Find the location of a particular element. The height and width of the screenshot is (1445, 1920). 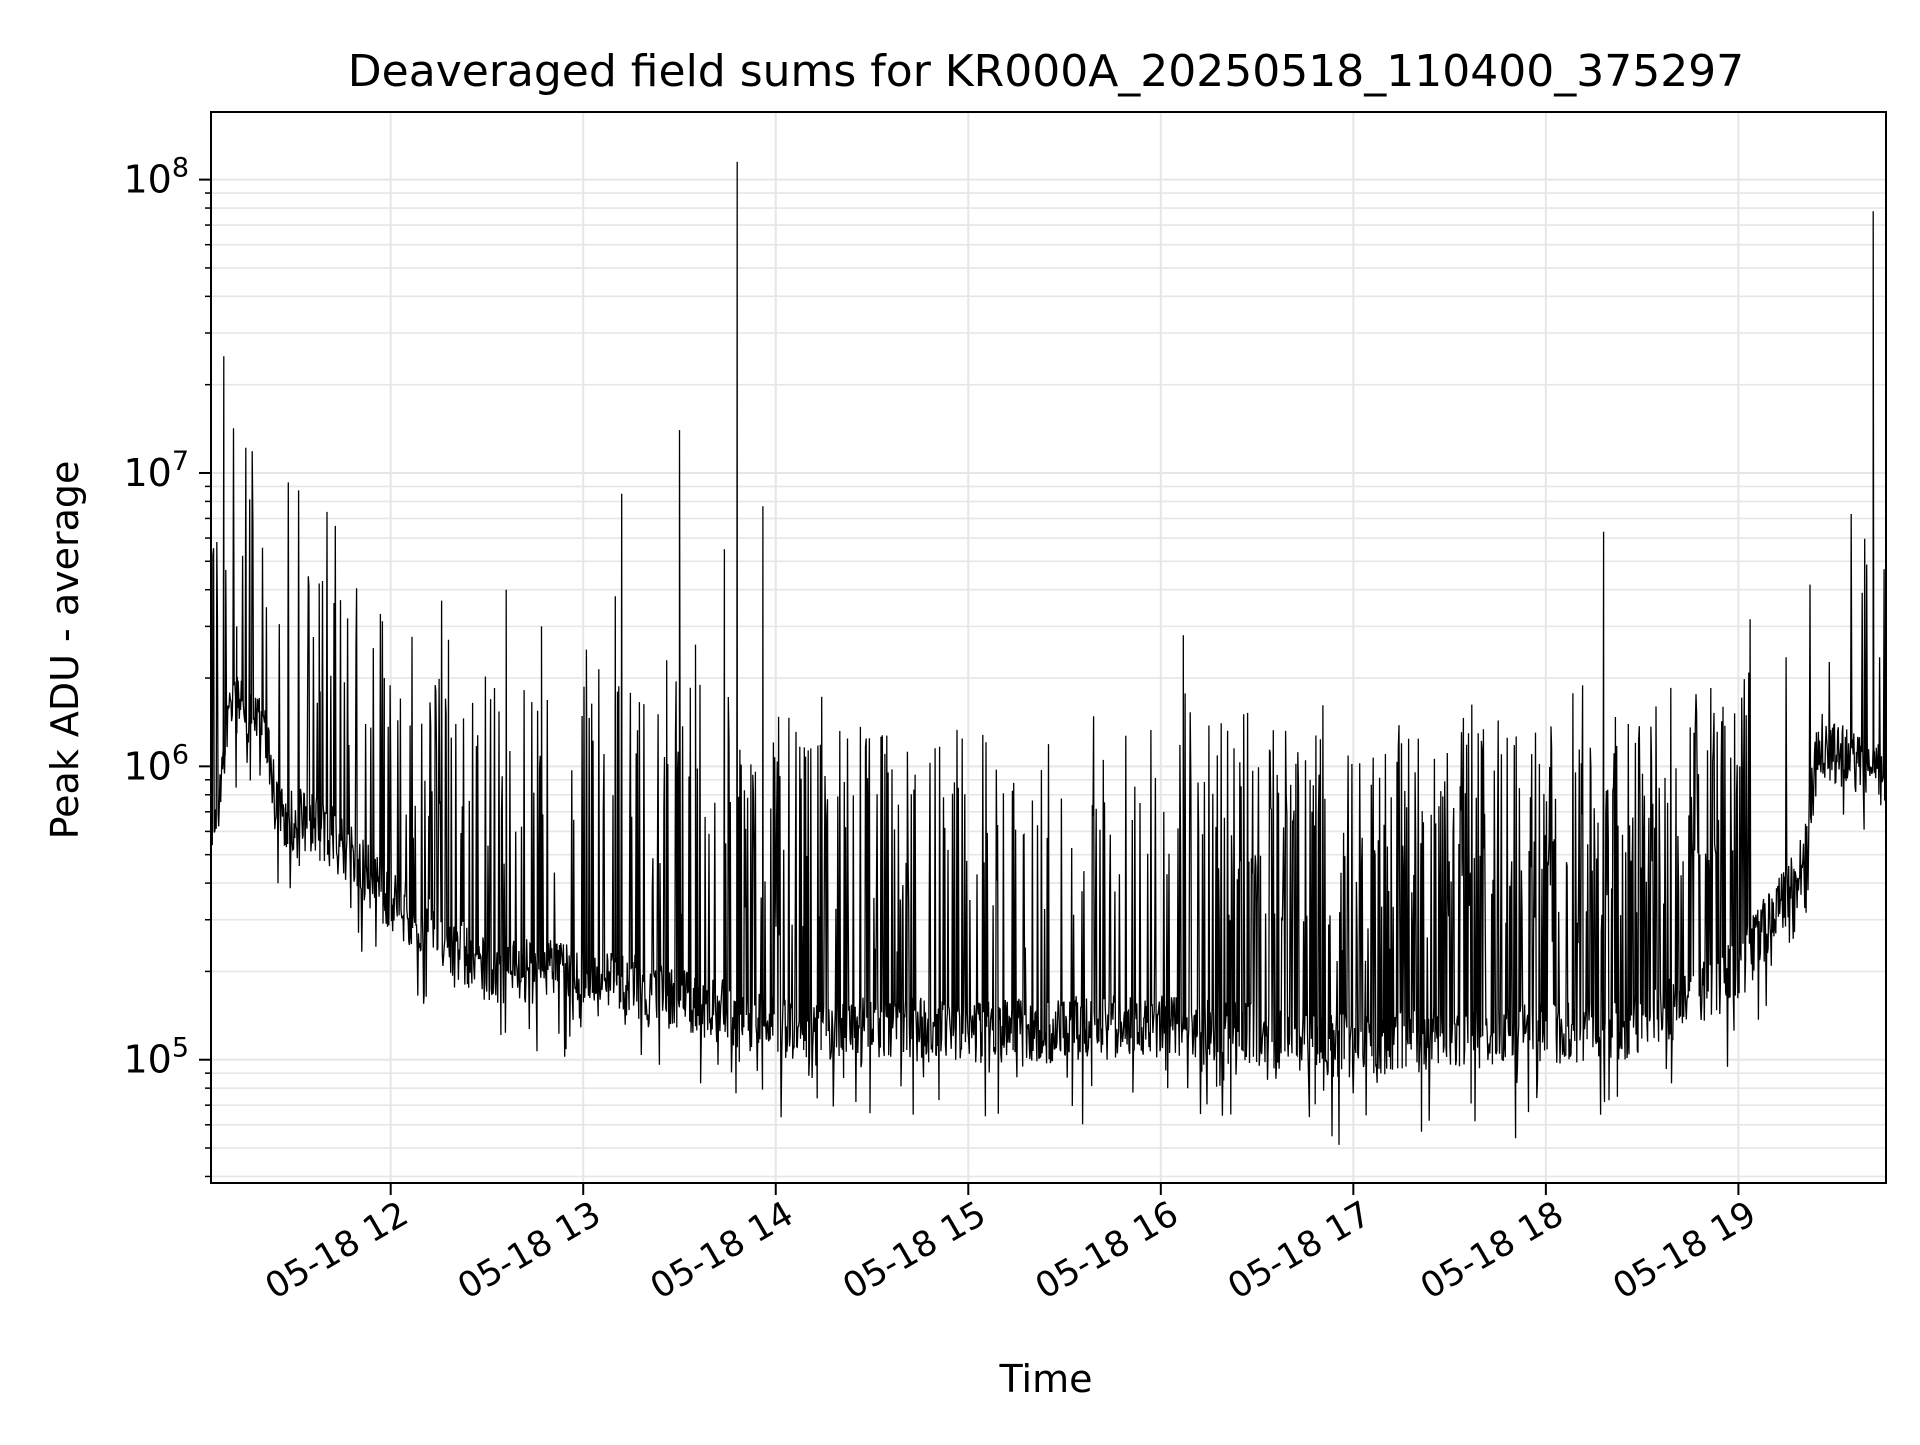

x-tick-label: 05-18 14 is located at coordinates (722, 1250).